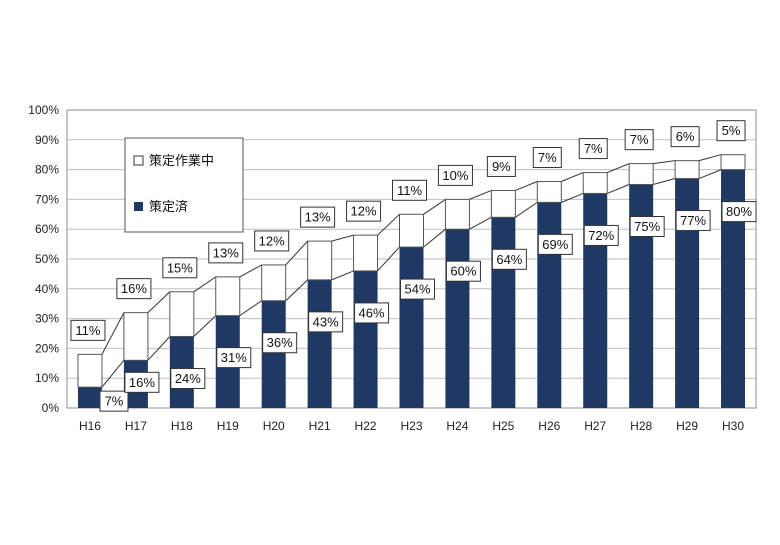  Describe the element at coordinates (687, 426) in the screenshot. I see `x-tick-label: H29` at that location.